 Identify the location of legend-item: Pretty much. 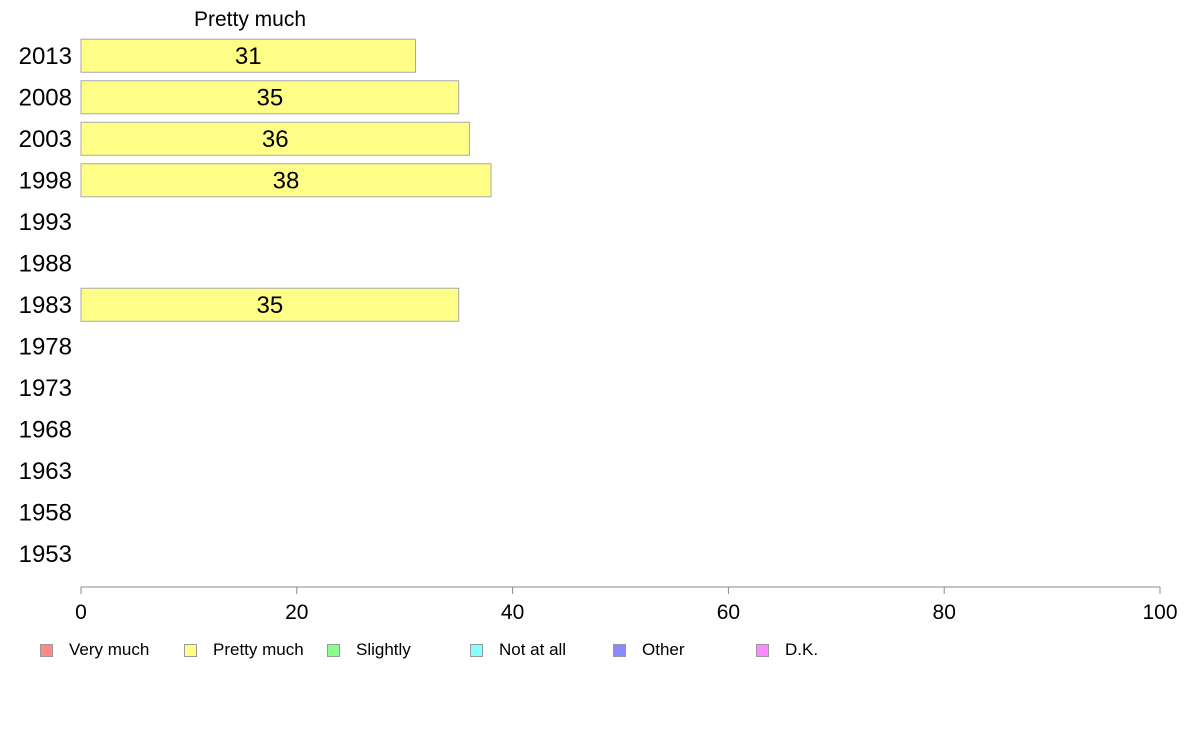
(244, 650).